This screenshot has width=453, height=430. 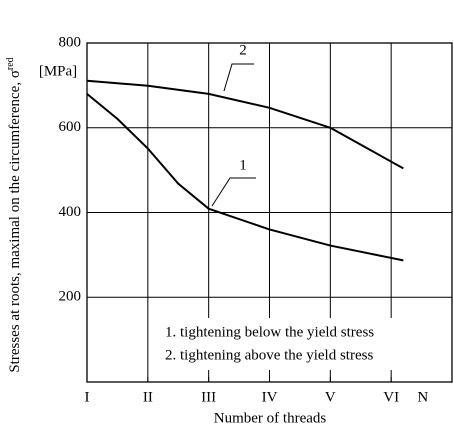 What do you see at coordinates (269, 355) in the screenshot?
I see `legend-entry: 2. tightening above the yield stress` at bounding box center [269, 355].